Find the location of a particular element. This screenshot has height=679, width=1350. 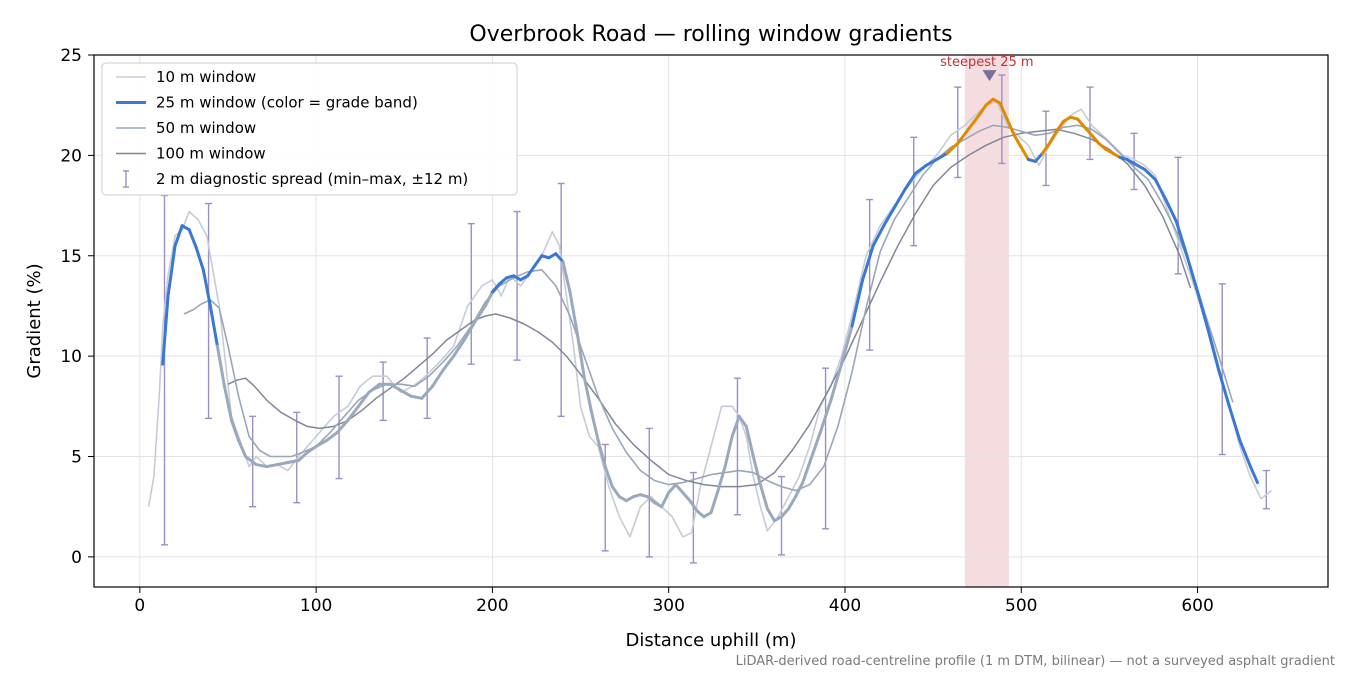

y-axis-label: Gradient (%) is located at coordinates (34, 320).